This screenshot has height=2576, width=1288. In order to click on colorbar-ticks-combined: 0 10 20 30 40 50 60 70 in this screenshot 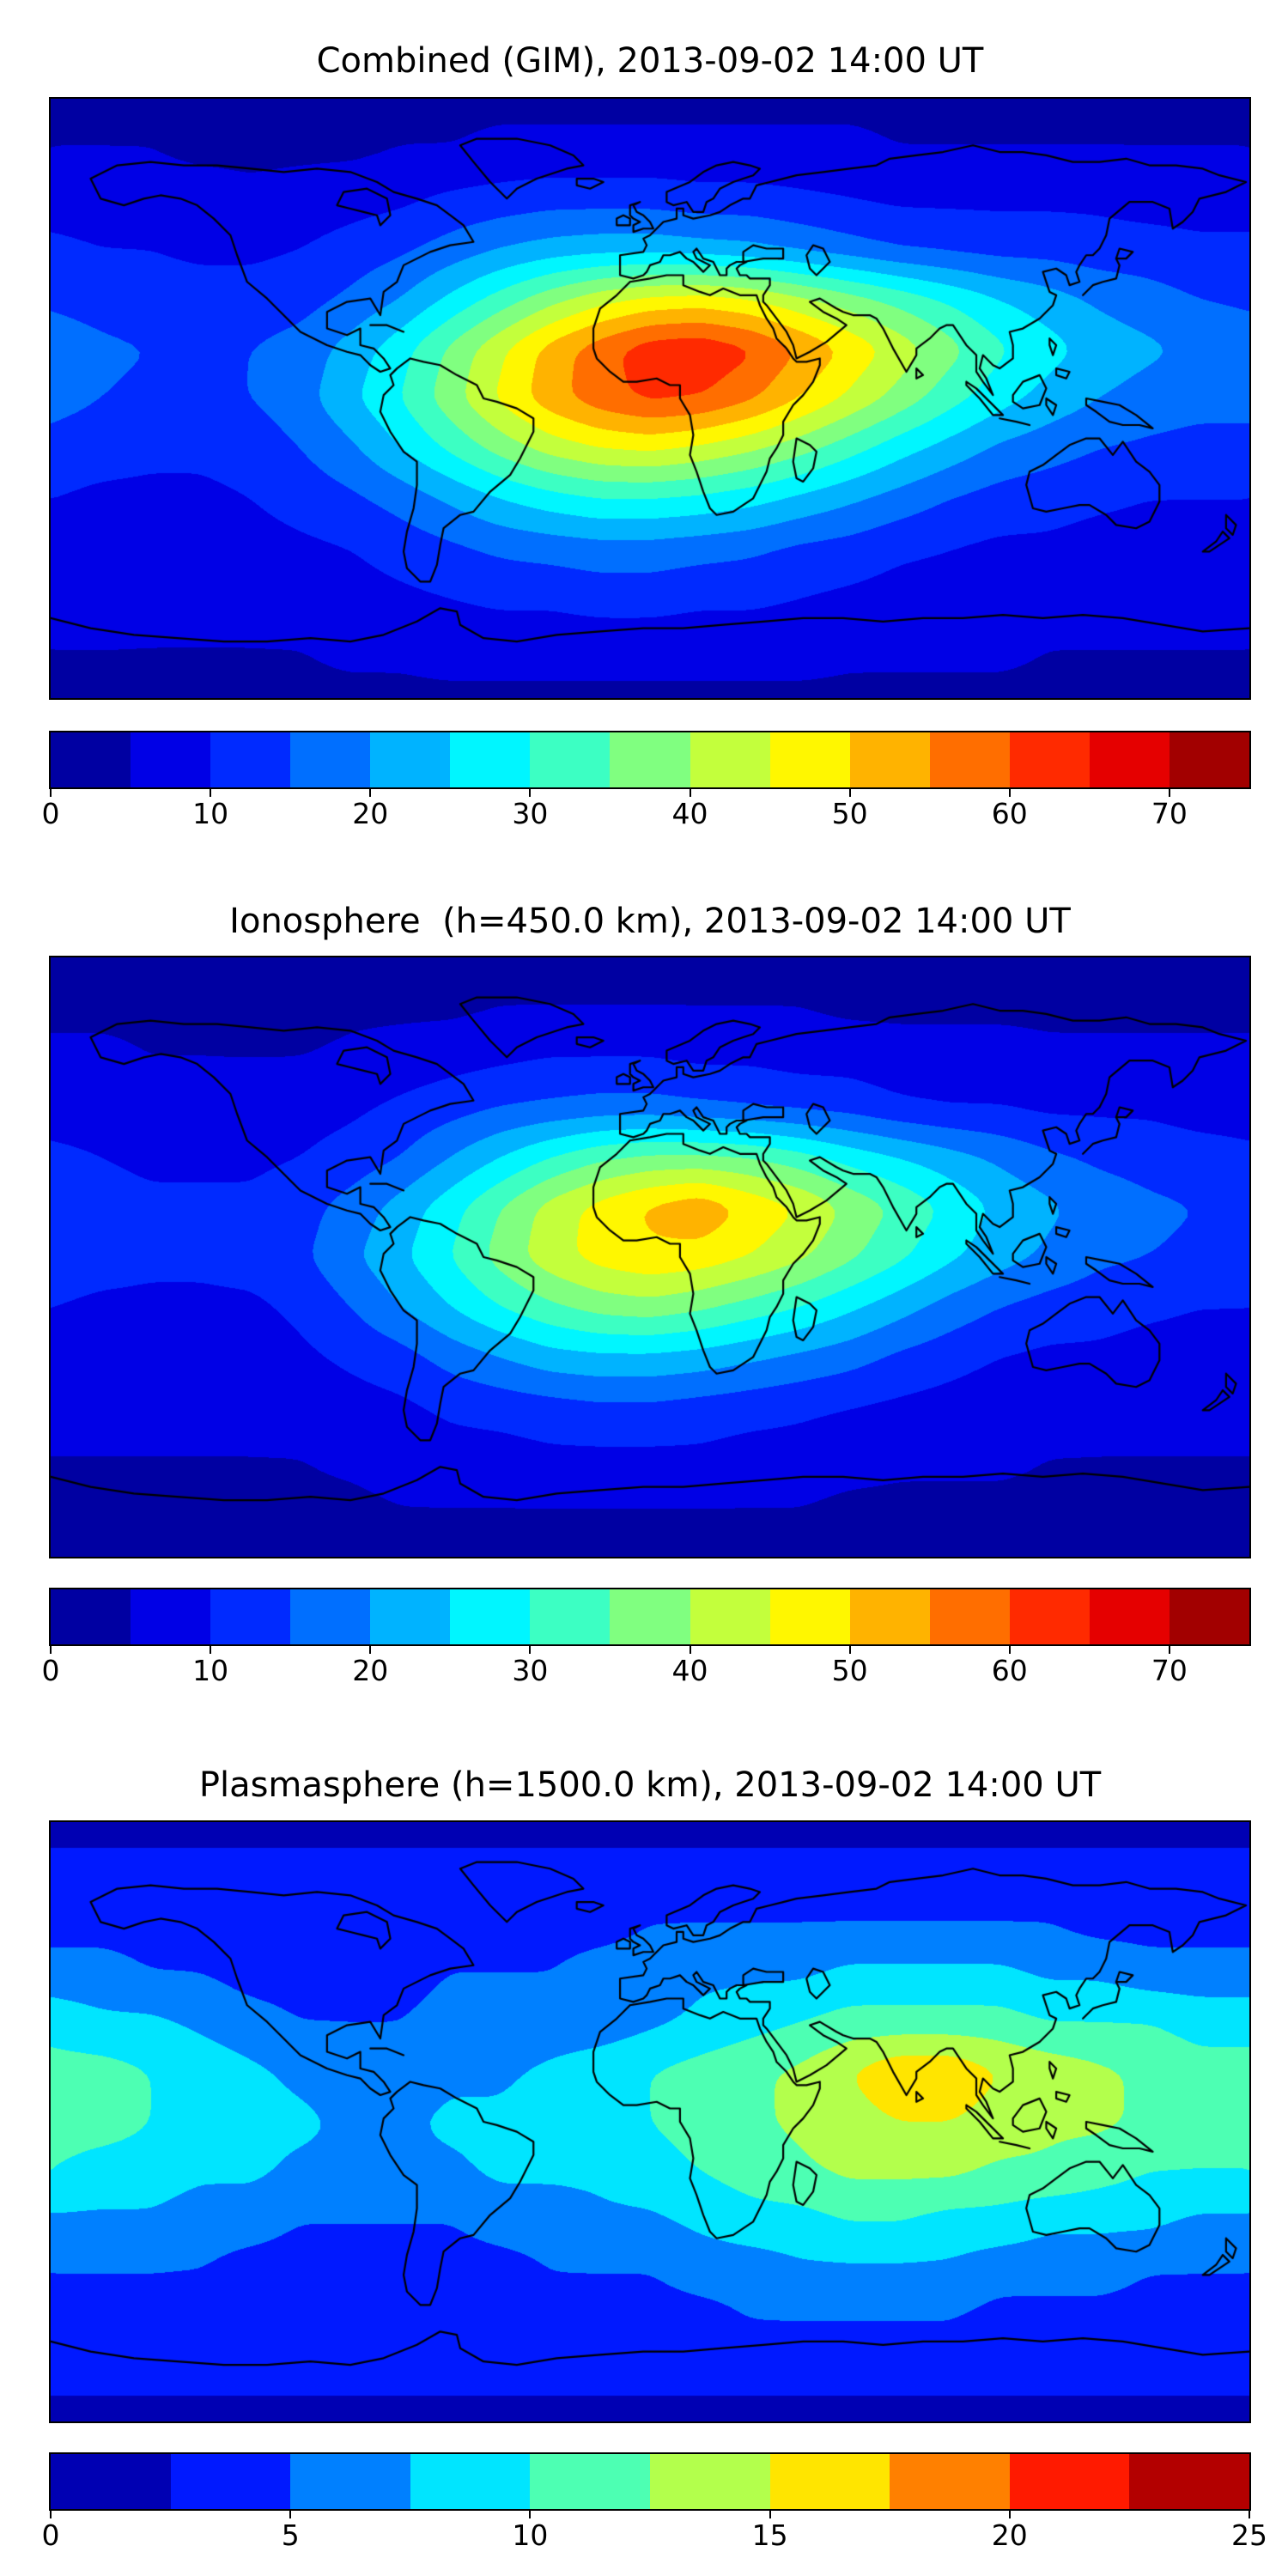, I will do `click(645, 813)`.